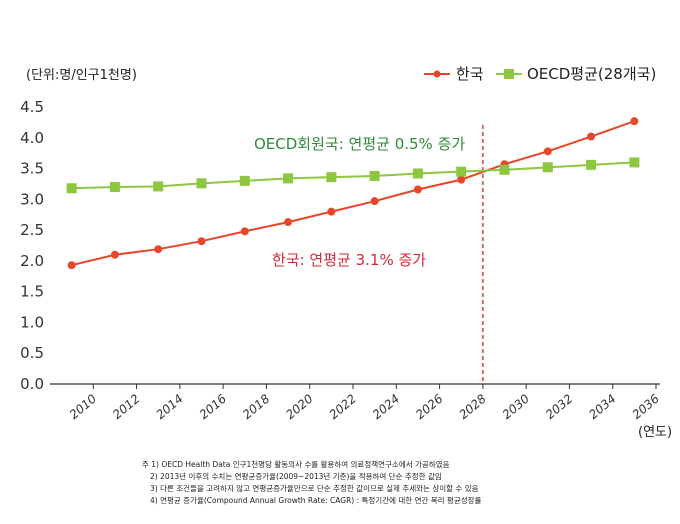 The image size is (680, 524). Describe the element at coordinates (343, 407) in the screenshot. I see `x-tick-label: 2022` at that location.